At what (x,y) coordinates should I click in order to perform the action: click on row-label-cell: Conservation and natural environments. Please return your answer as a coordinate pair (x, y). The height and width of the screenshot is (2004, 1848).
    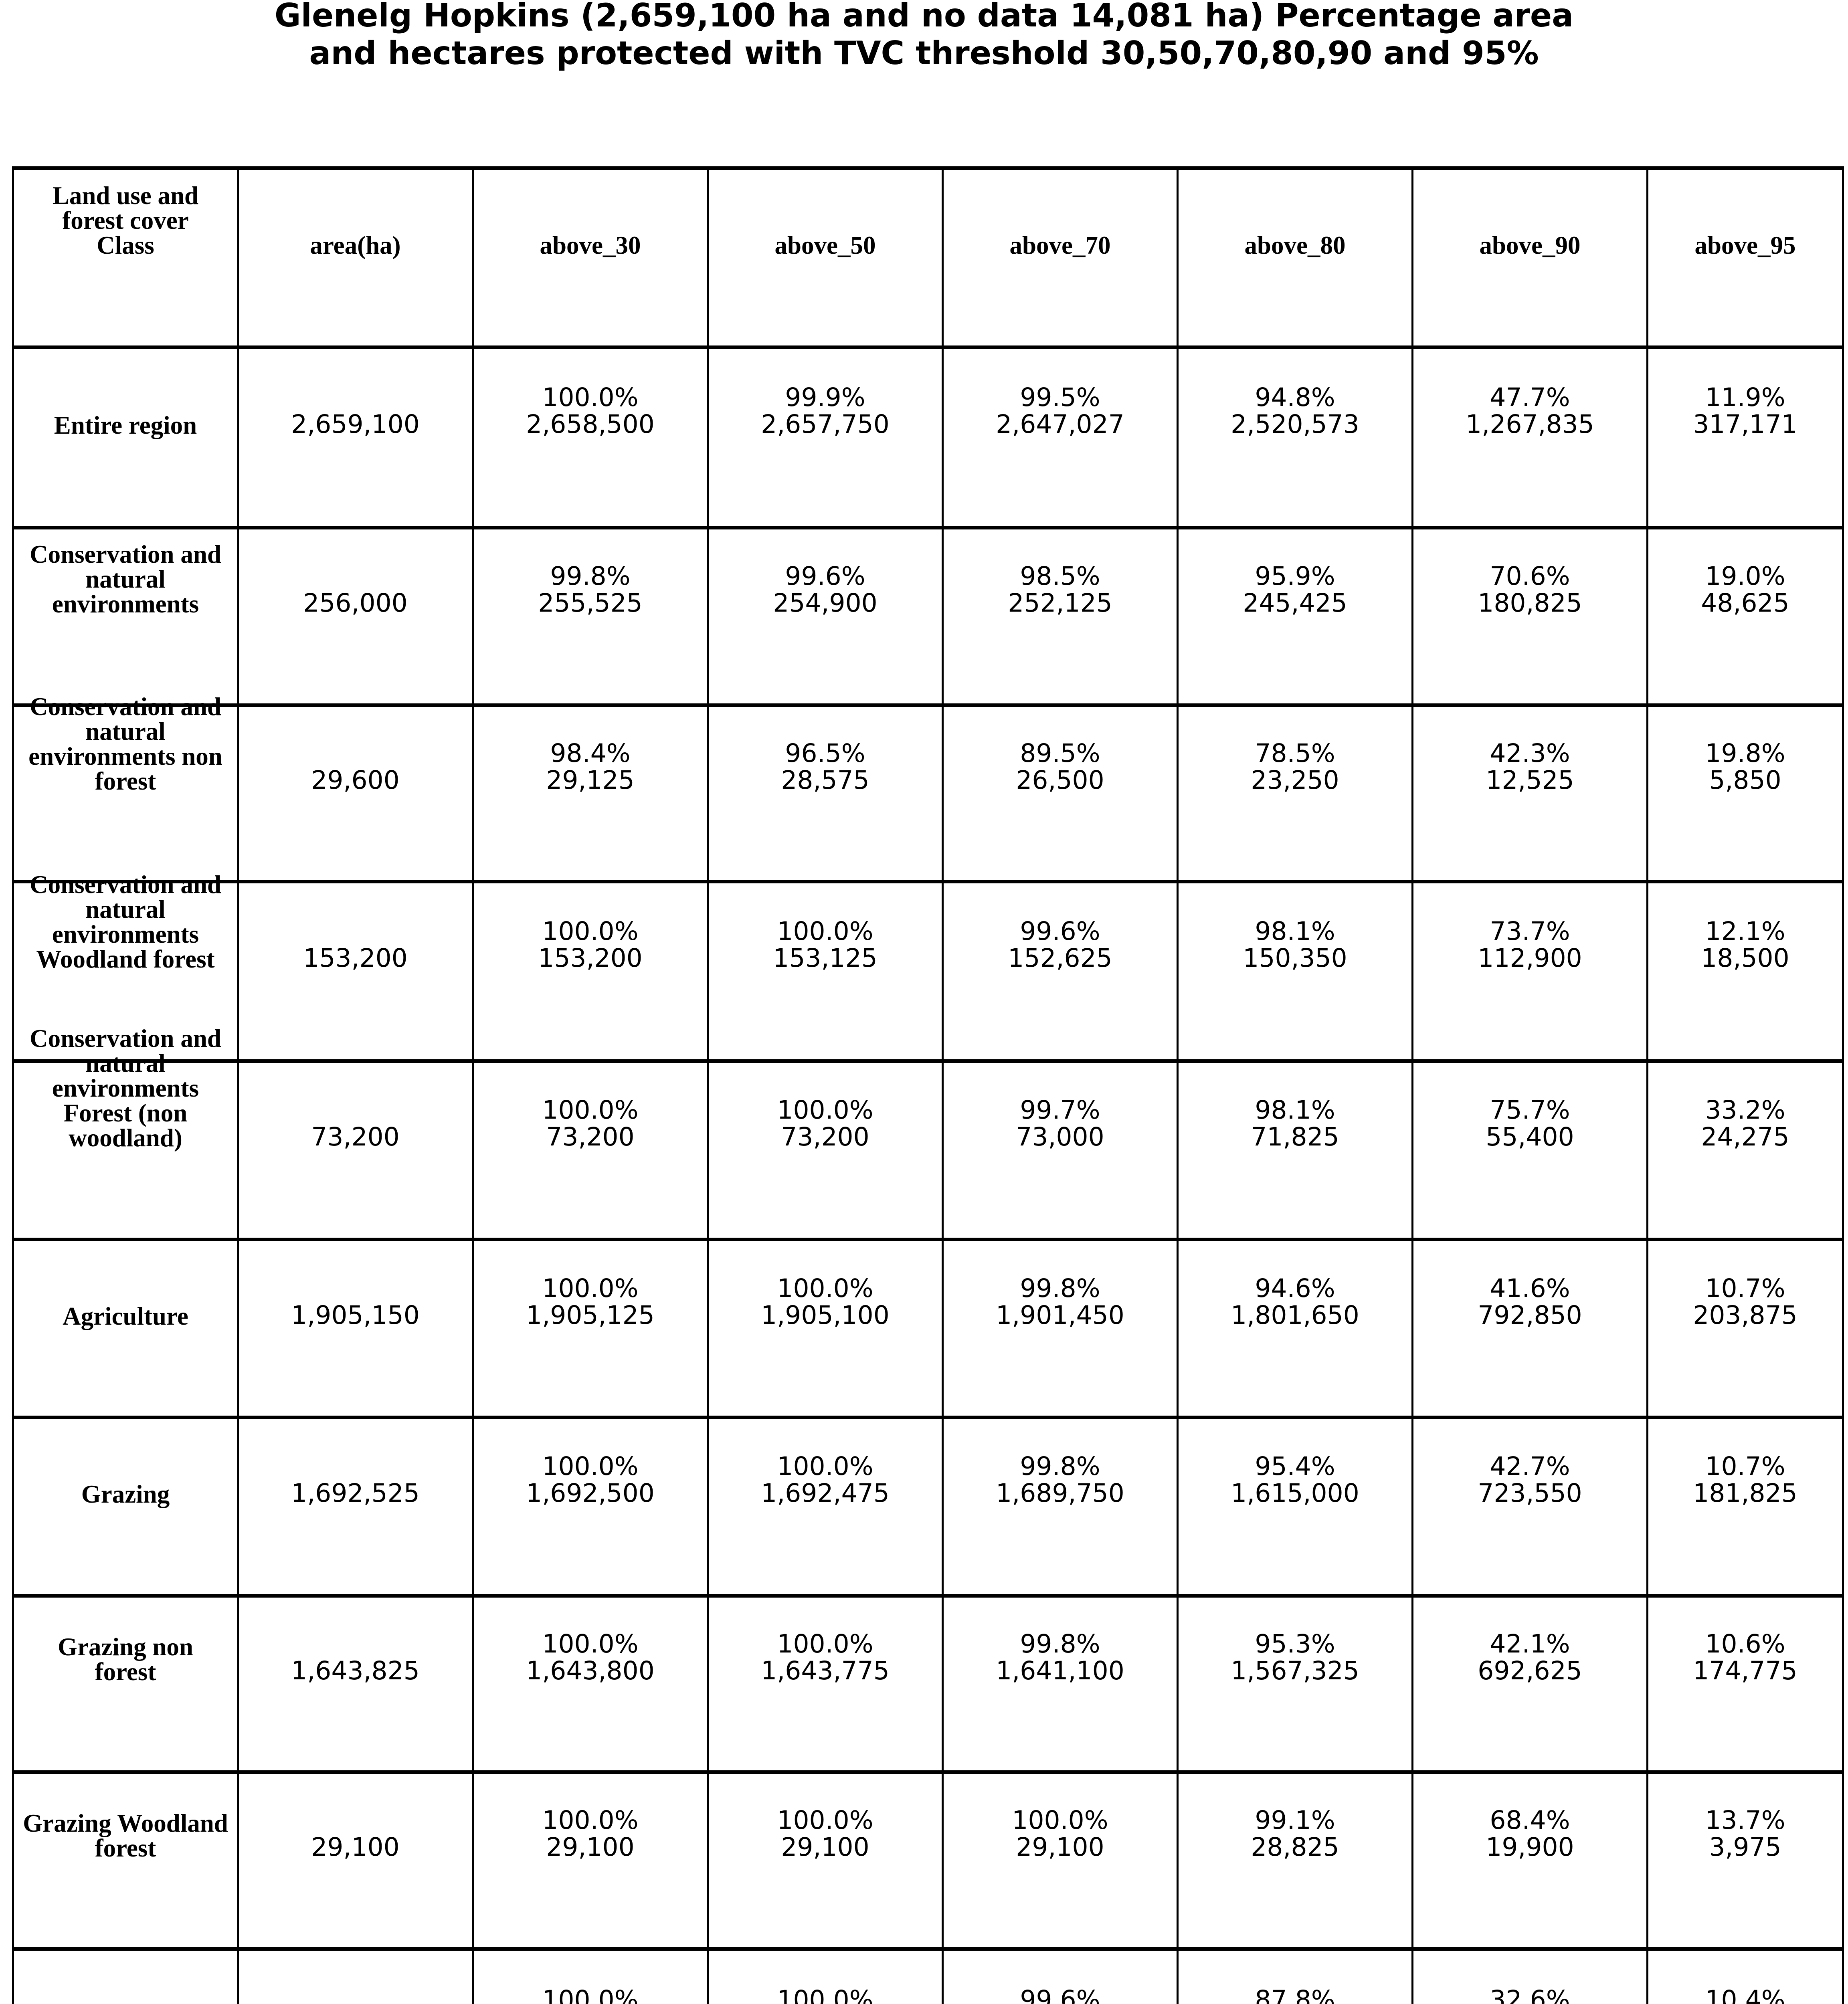
    Looking at the image, I should click on (126, 618).